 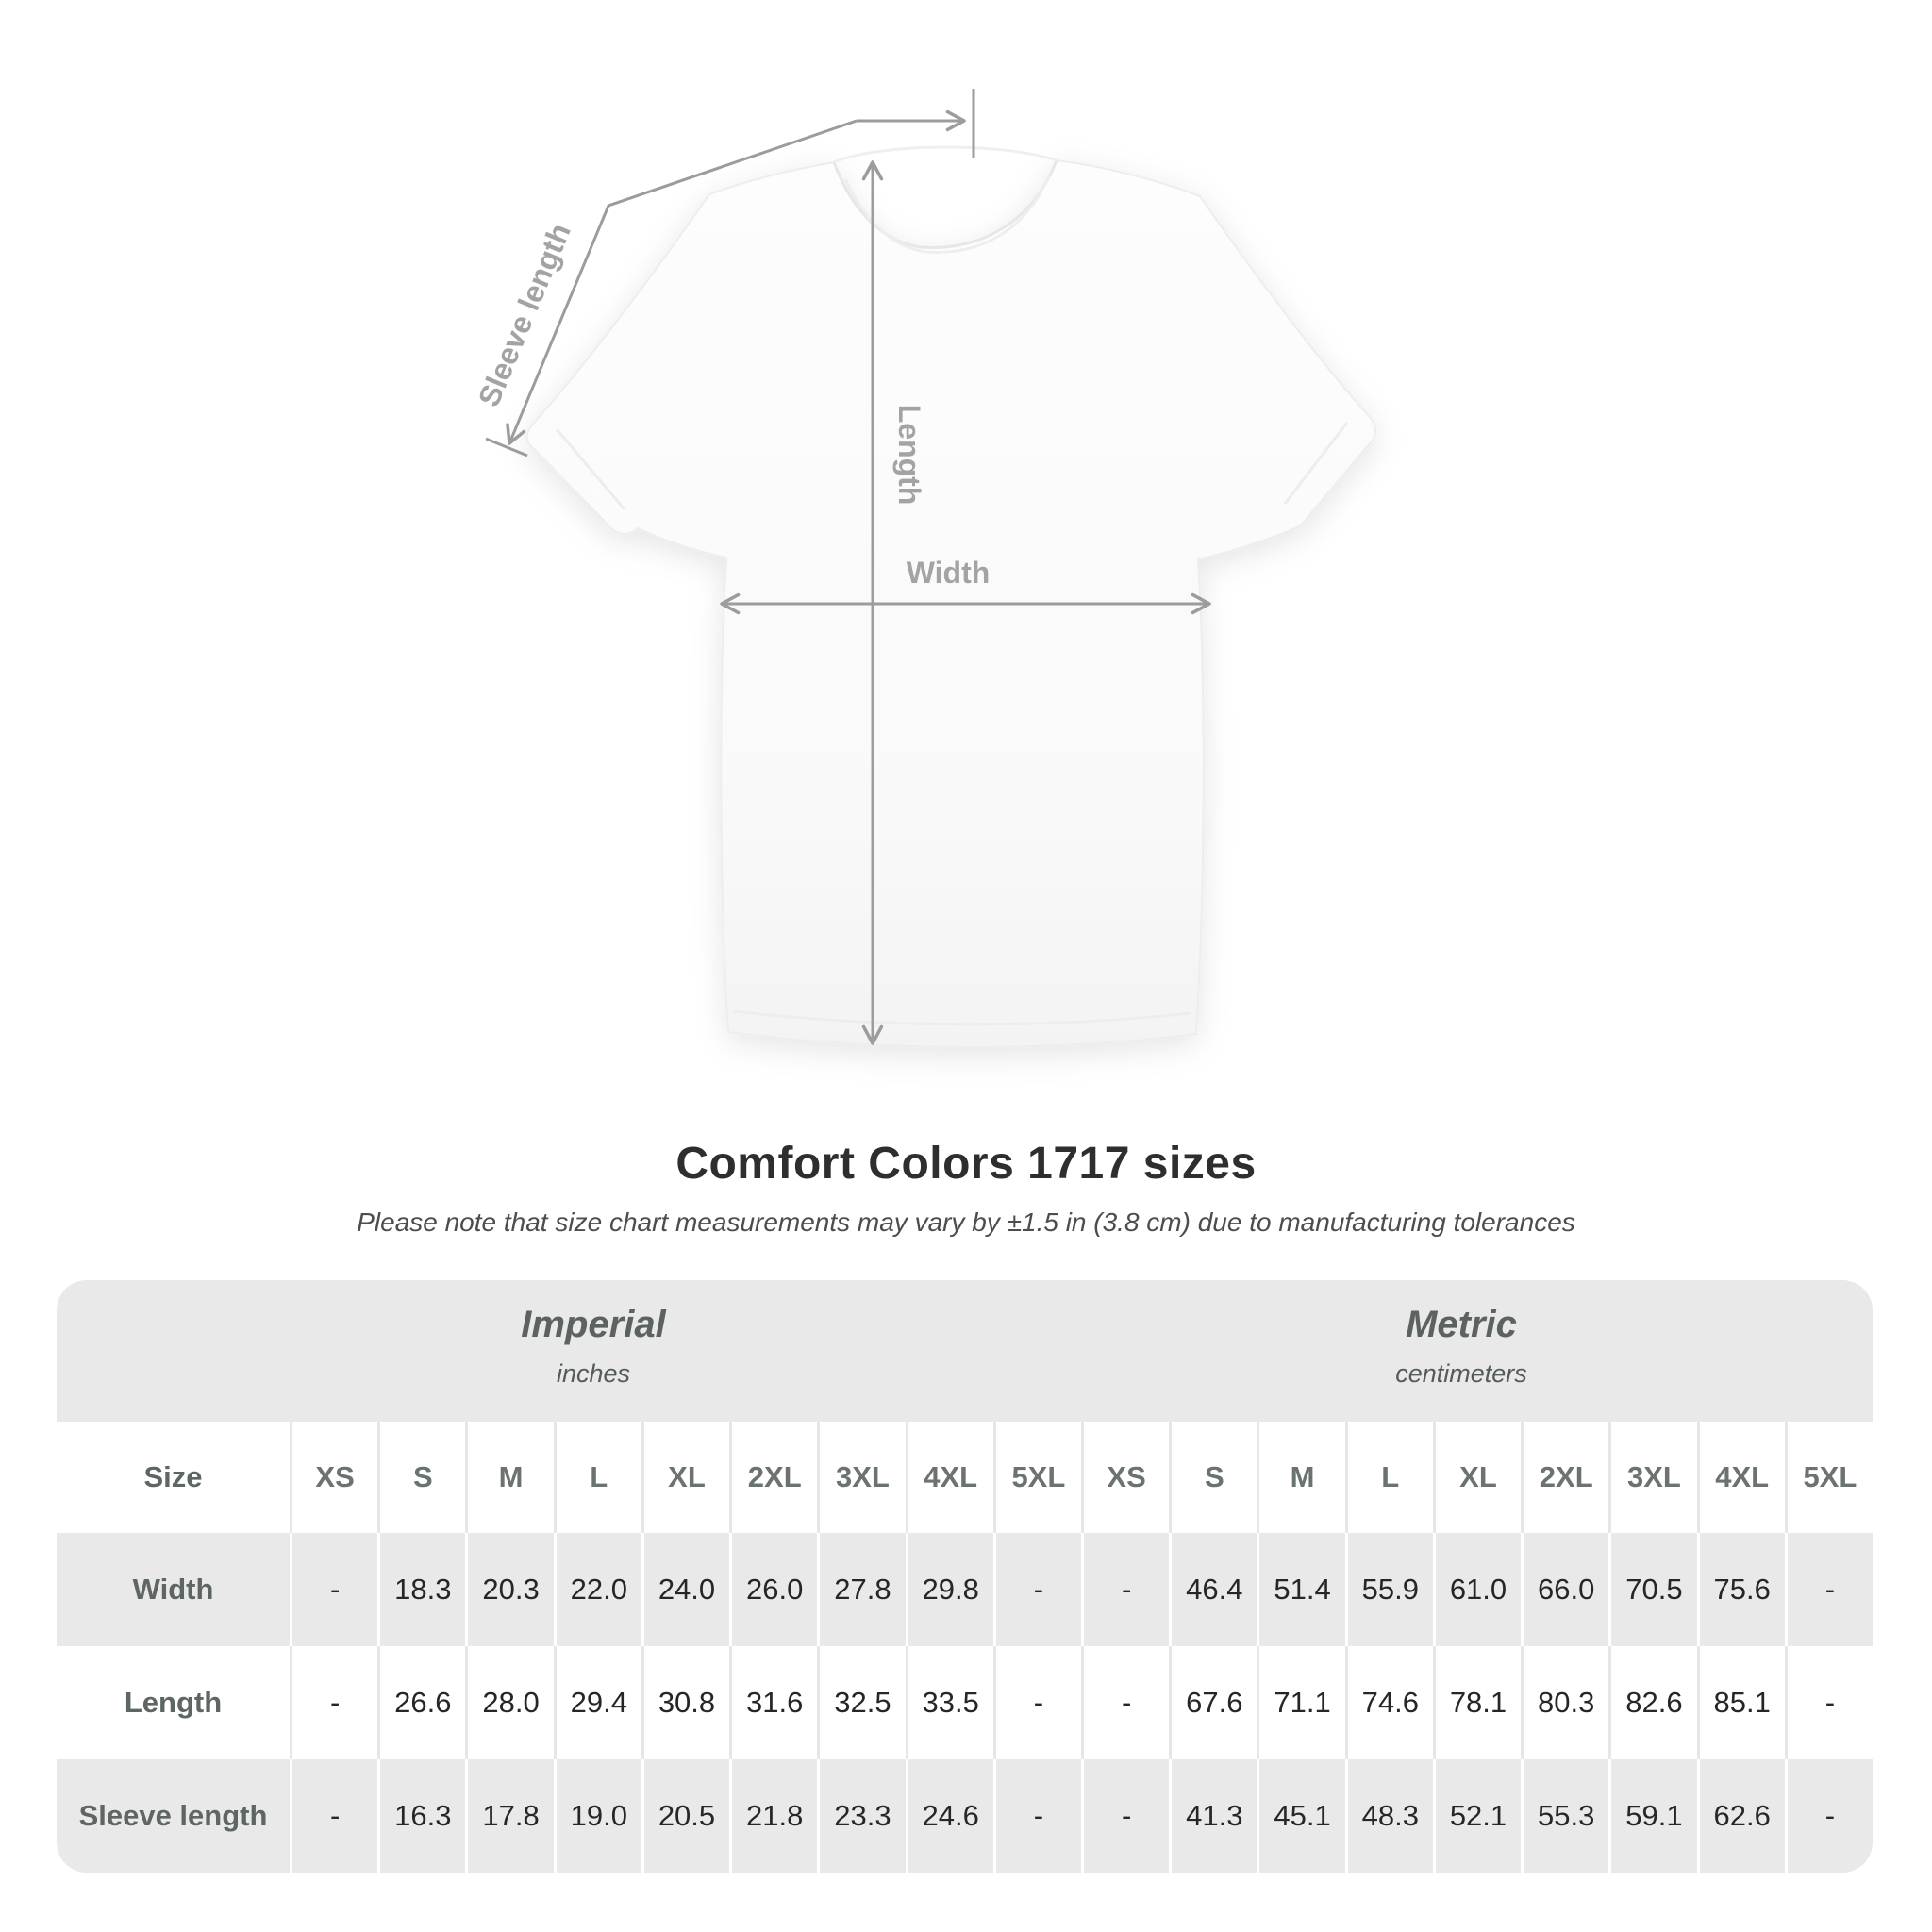 I want to click on metric-group-header: Metric centimeters, so click(x=1461, y=1346).